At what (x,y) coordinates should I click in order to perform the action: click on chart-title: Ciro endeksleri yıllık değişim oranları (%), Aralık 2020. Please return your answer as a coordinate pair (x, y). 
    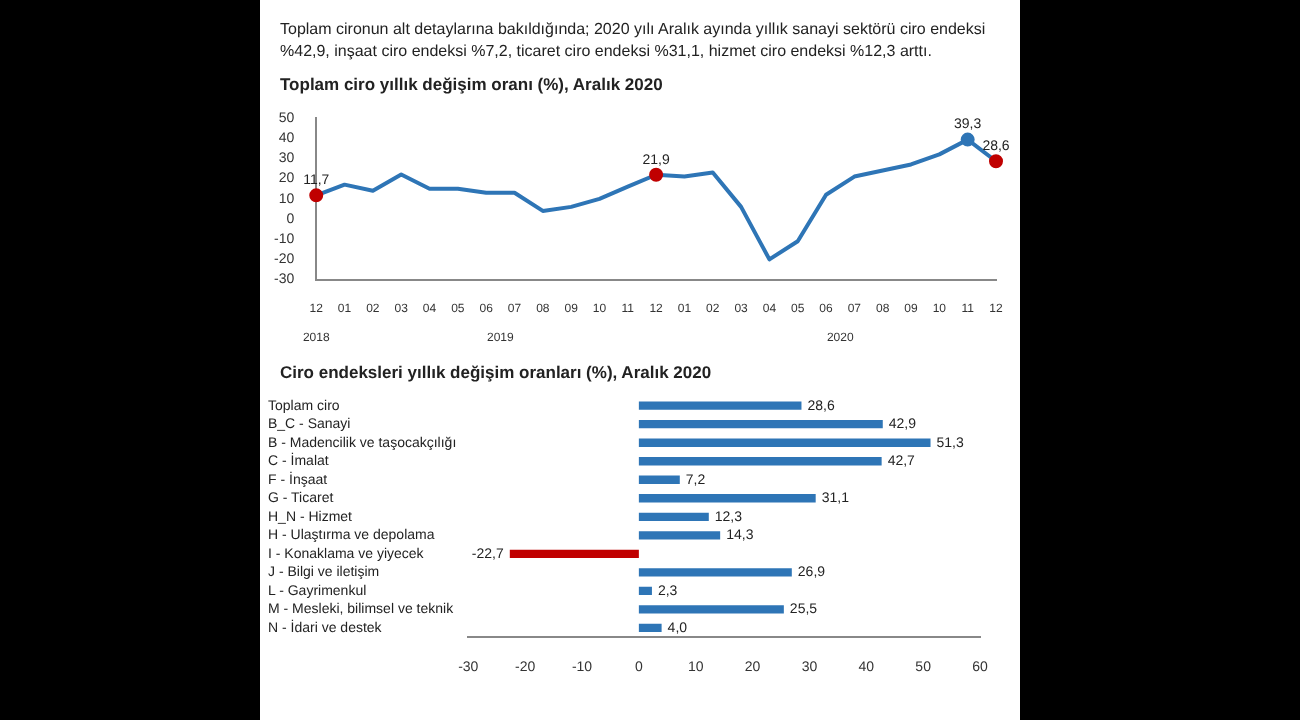
    Looking at the image, I should click on (497, 372).